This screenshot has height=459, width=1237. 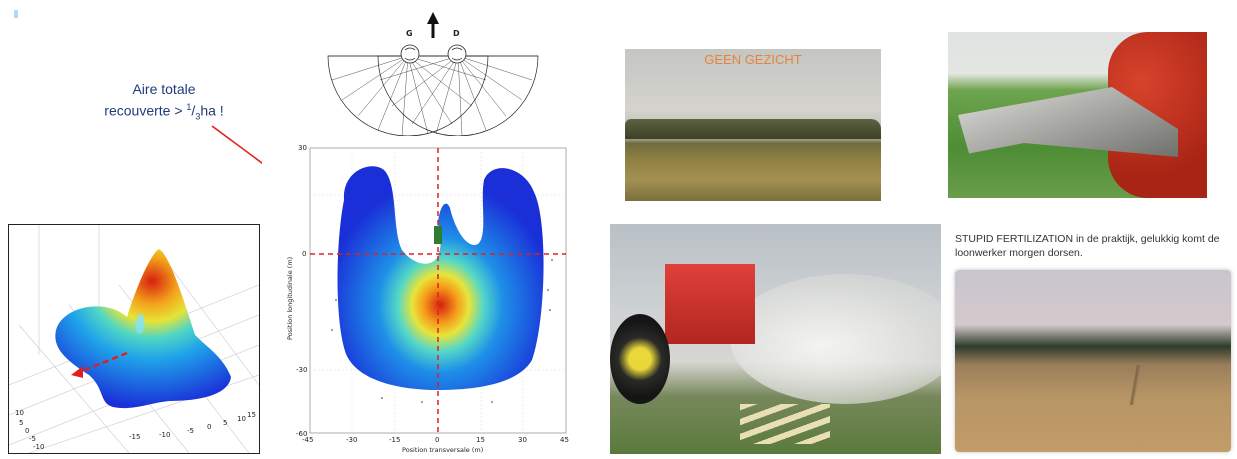 What do you see at coordinates (480, 440) in the screenshot?
I see `heatmap-xtick: 15` at bounding box center [480, 440].